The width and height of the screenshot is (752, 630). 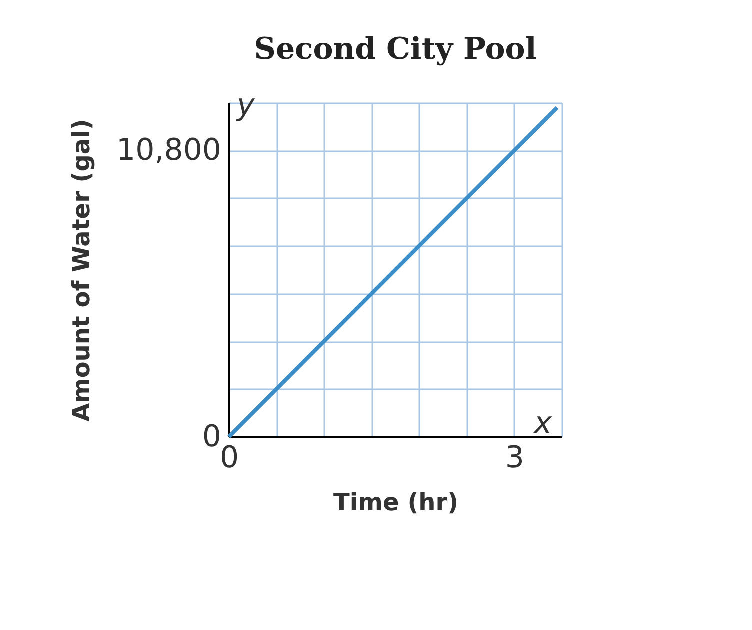 I want to click on y-tick-label: 10,800, so click(x=169, y=150).